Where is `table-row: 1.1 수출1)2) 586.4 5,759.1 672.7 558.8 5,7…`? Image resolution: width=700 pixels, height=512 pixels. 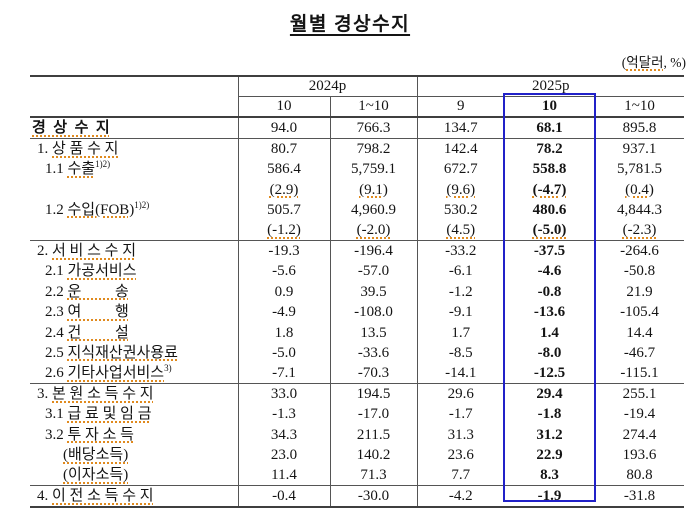 table-row: 1.1 수출1)2) 586.4 5,759.1 672.7 558.8 5,7… is located at coordinates (357, 169).